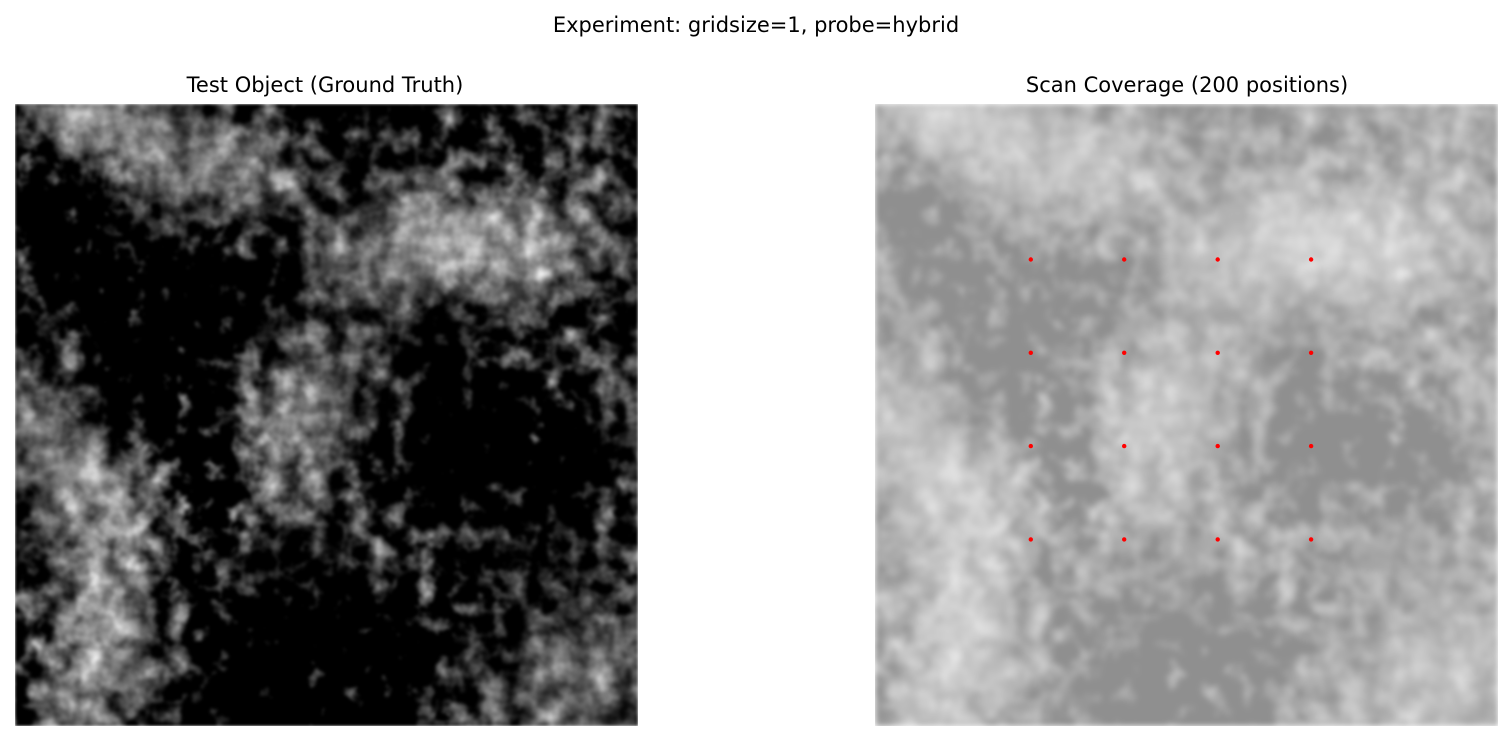  What do you see at coordinates (756, 25) in the screenshot?
I see `figure-suptitle: Experiment: gridsize=1, probe=hybrid` at bounding box center [756, 25].